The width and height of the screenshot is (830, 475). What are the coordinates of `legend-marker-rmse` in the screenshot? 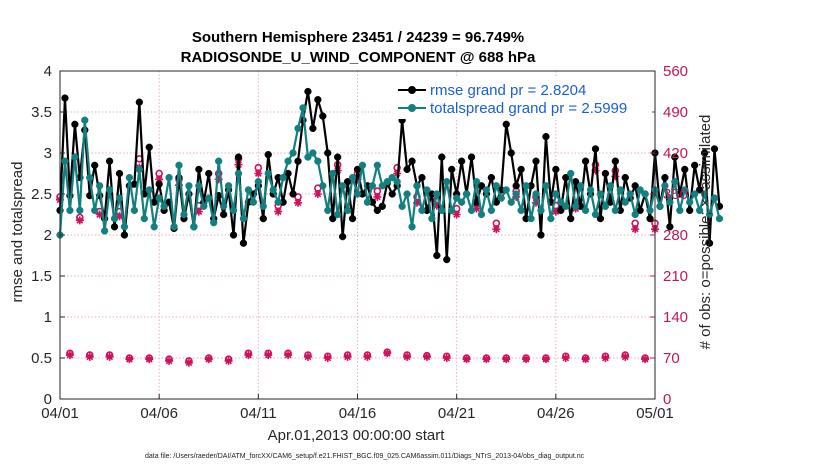 It's located at (412, 90).